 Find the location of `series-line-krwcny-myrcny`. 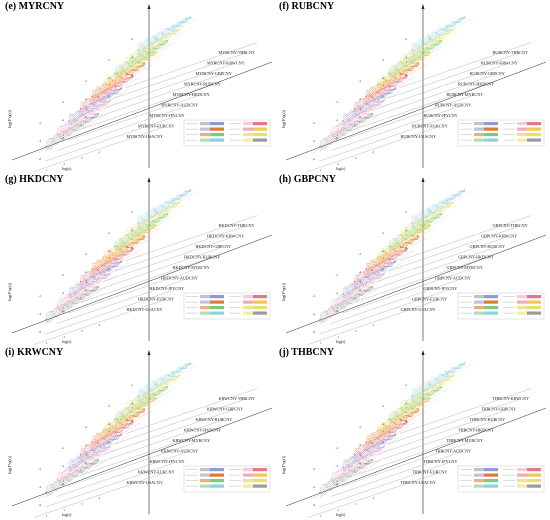

series-line-krwcny-myrcny is located at coordinates (118, 426).